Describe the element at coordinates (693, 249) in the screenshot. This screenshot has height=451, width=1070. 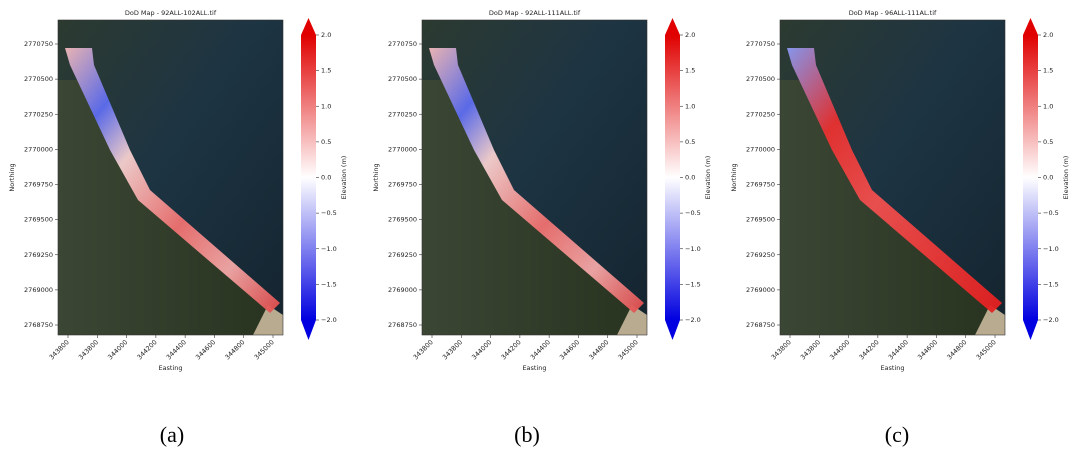
I see `colorbar-tick-label: −1.0` at that location.